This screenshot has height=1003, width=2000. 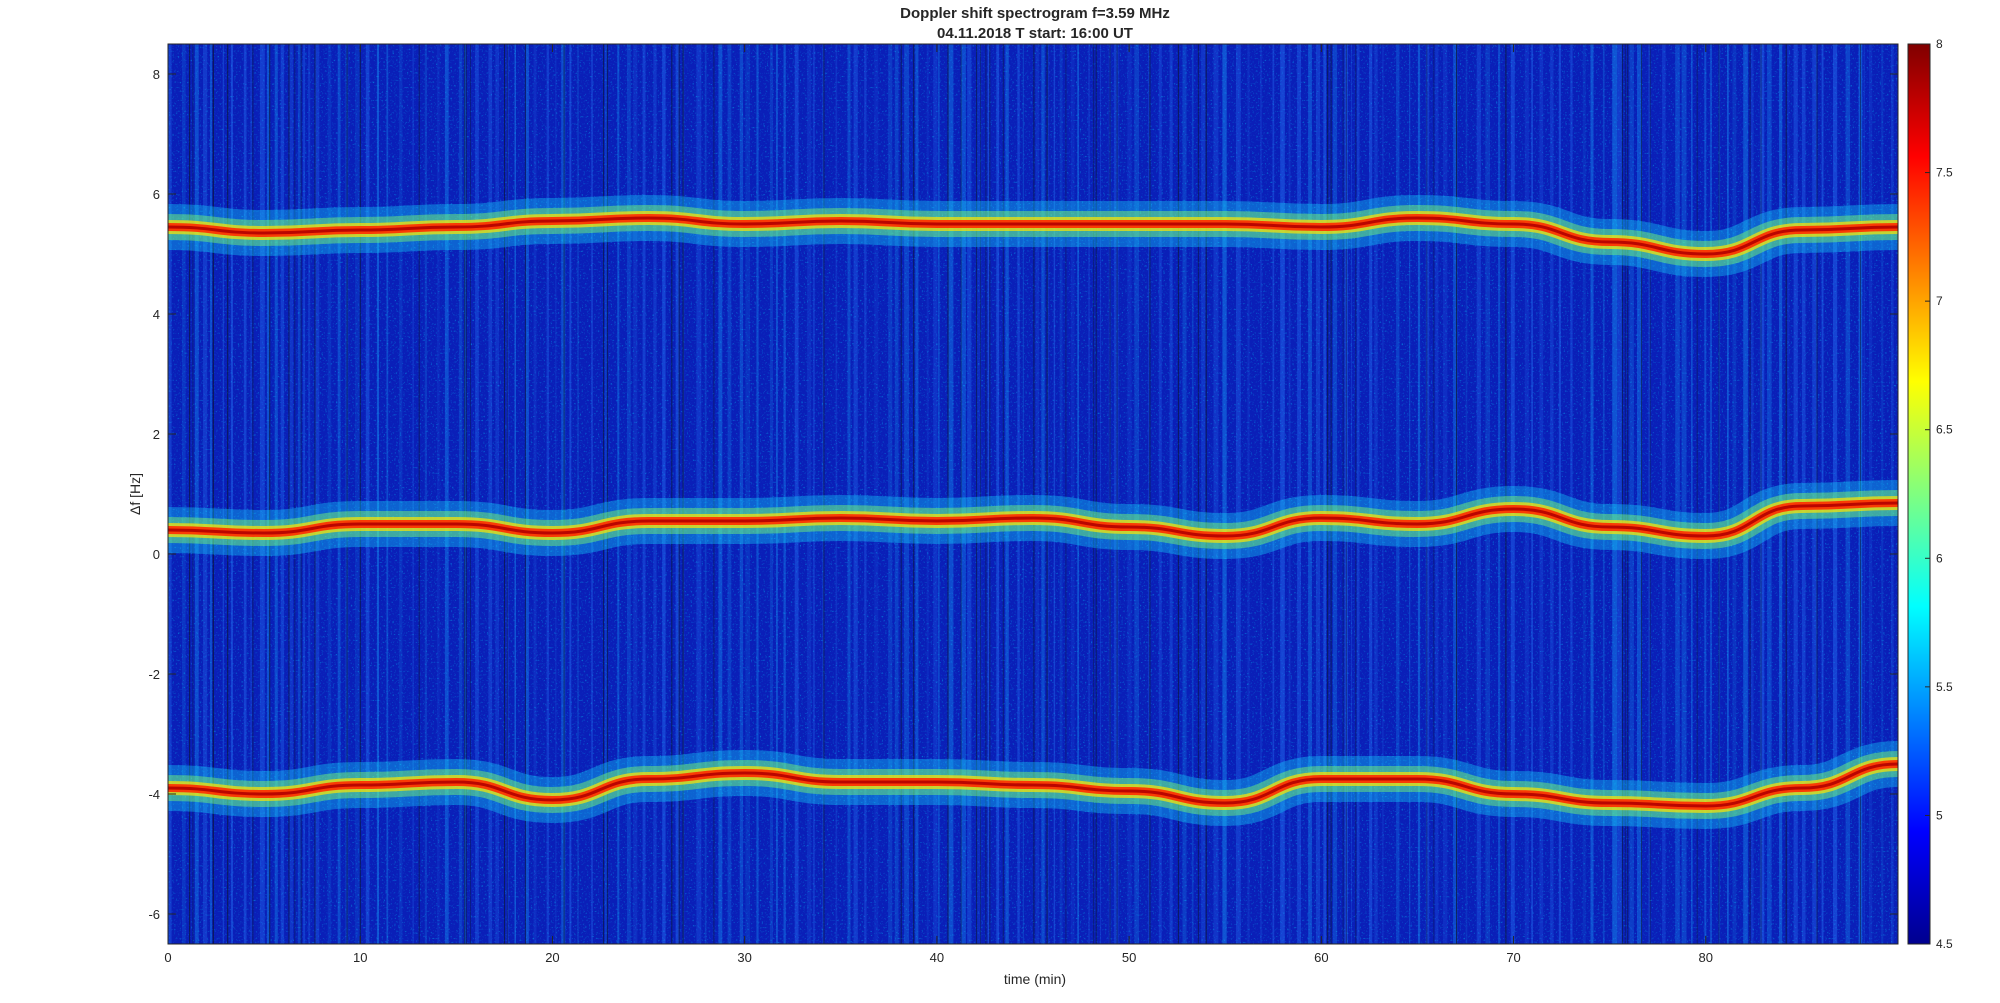 What do you see at coordinates (1944, 944) in the screenshot?
I see `colorbar-tick-label: 4.5` at bounding box center [1944, 944].